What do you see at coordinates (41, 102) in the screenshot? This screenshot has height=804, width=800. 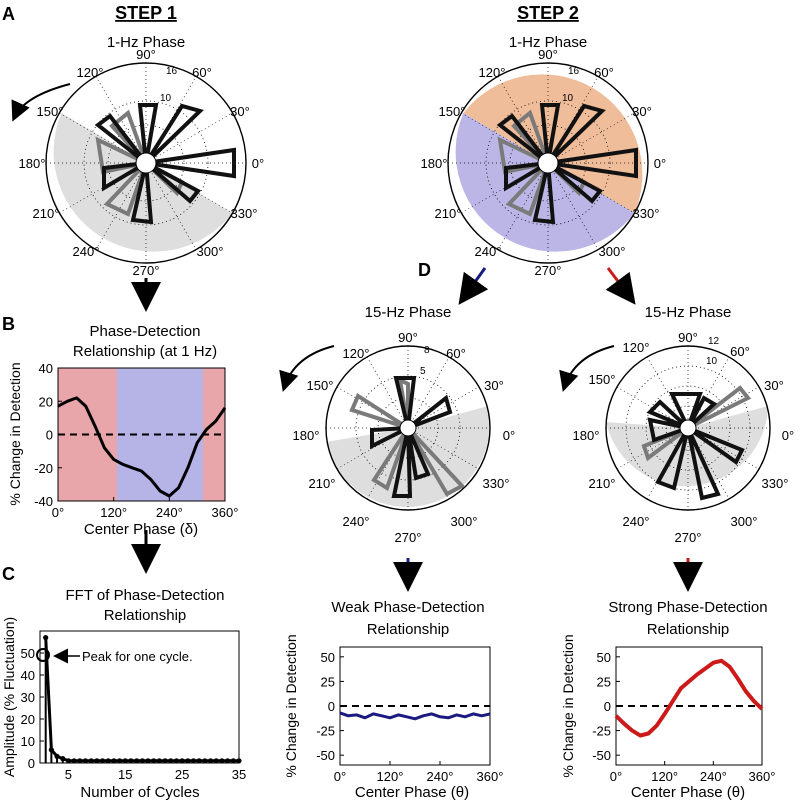 I see `polar-a-rotation-arrow` at bounding box center [41, 102].